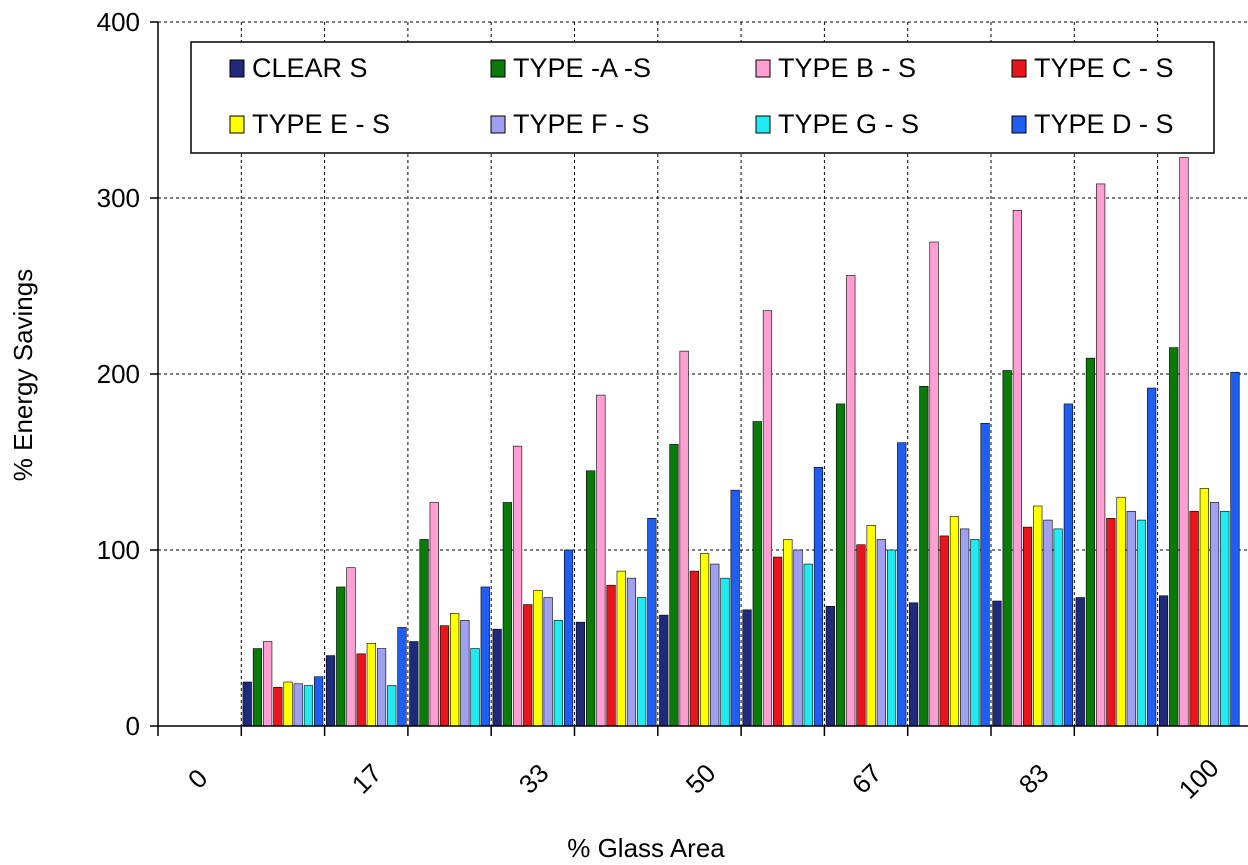  I want to click on legend-label: TYPE F - S, so click(581, 124).